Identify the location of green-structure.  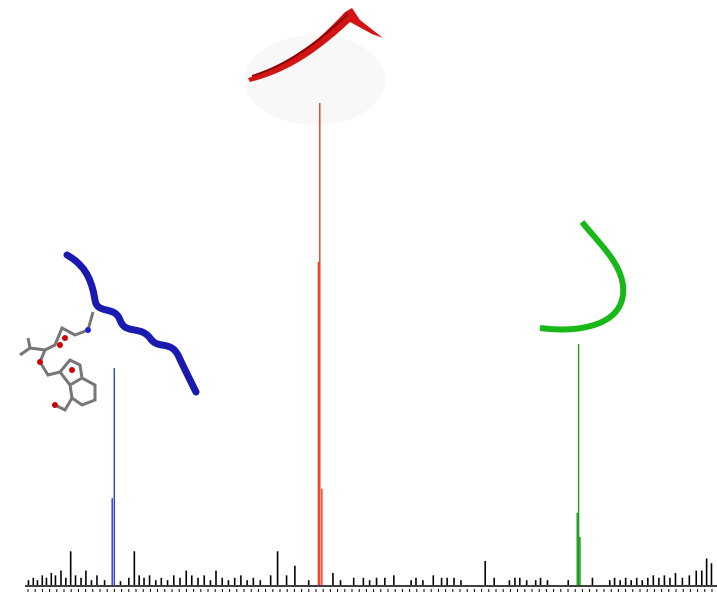
(583, 276).